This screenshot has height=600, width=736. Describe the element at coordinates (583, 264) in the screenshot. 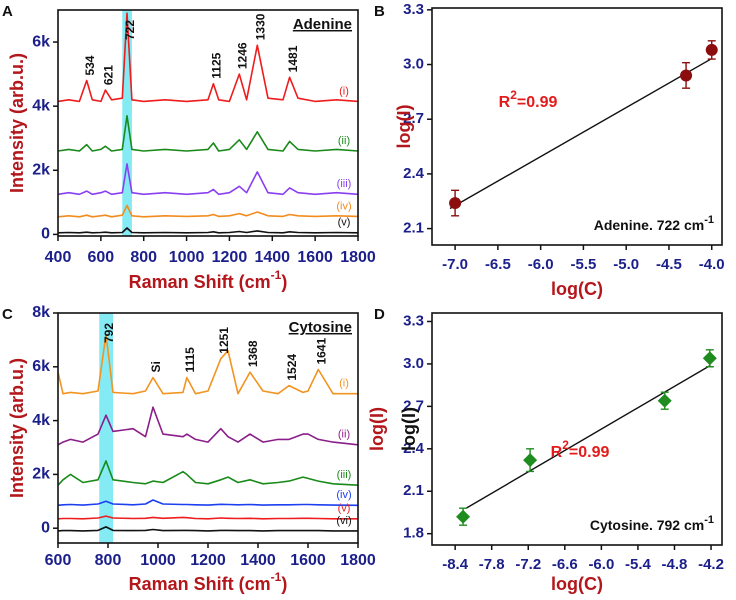

I see `x-tick-label: -5.5` at that location.